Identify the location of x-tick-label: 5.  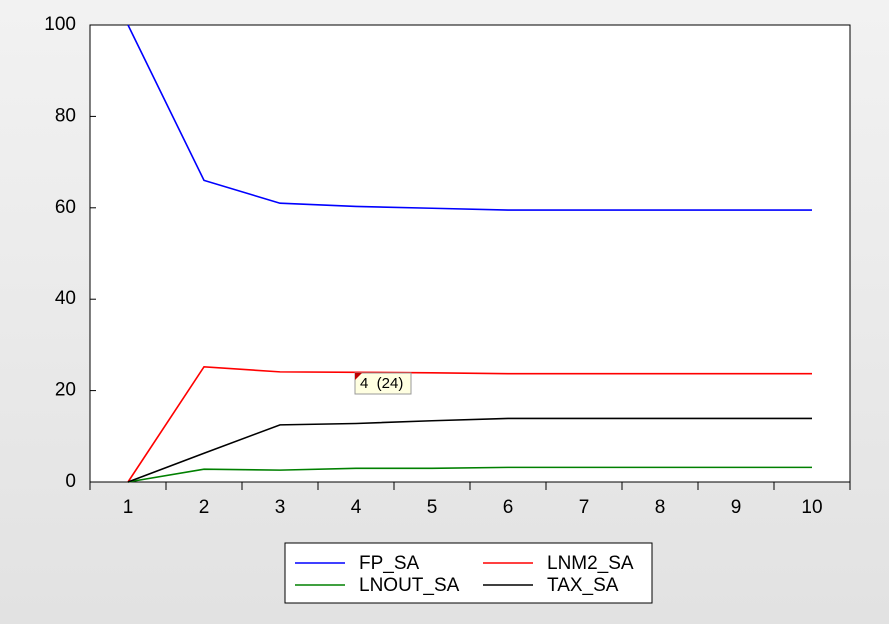
(432, 507).